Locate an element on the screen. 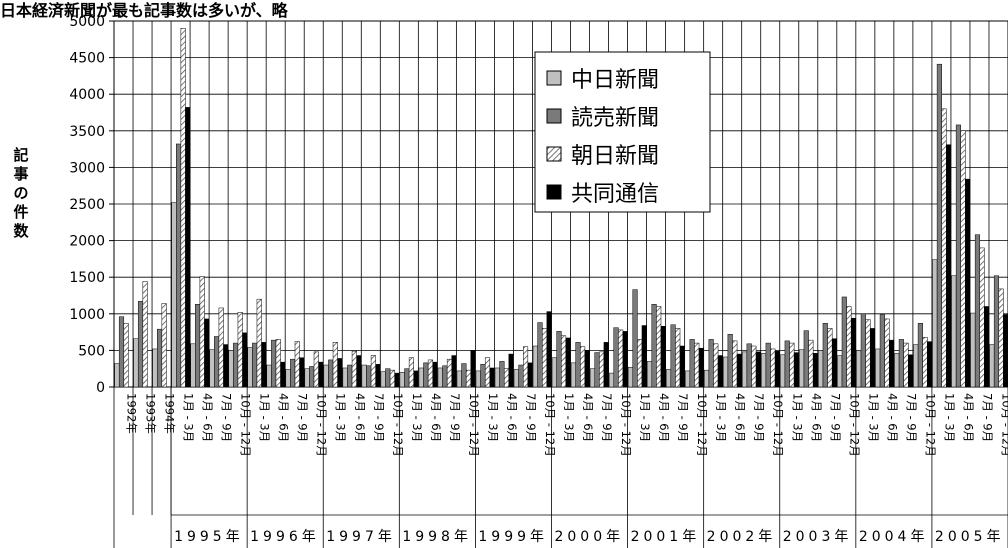 Image resolution: width=1008 pixels, height=548 pixels. y-tick-label: 4500 is located at coordinates (87, 59).